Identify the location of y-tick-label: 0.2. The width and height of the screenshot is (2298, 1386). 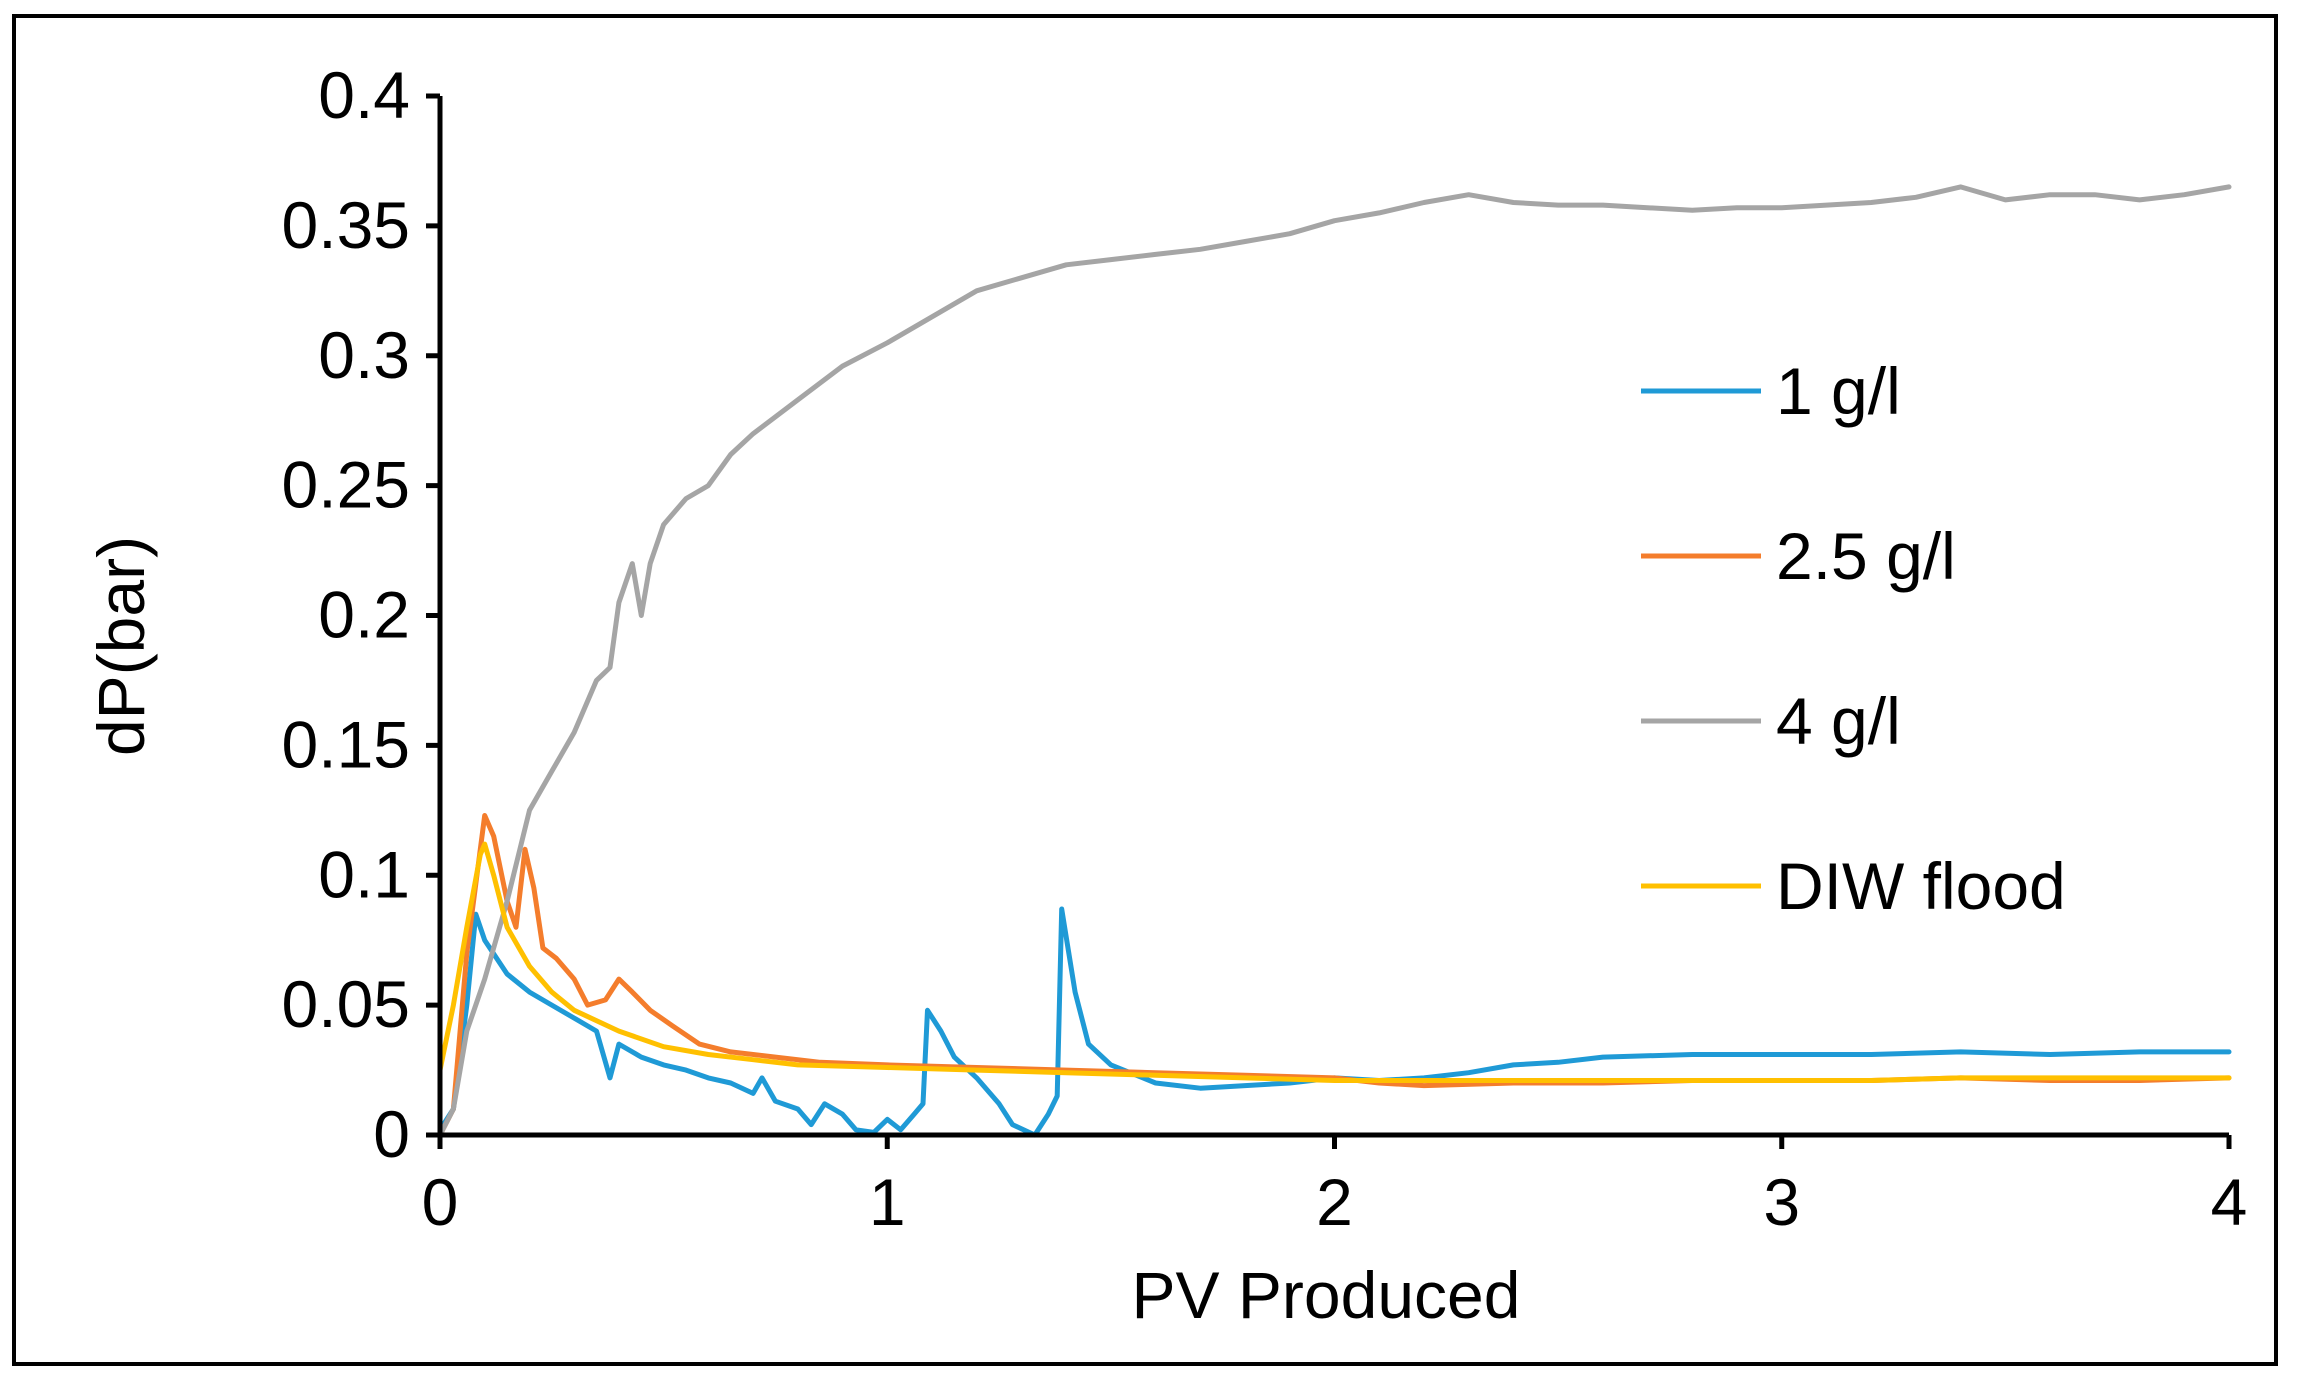
(364, 615).